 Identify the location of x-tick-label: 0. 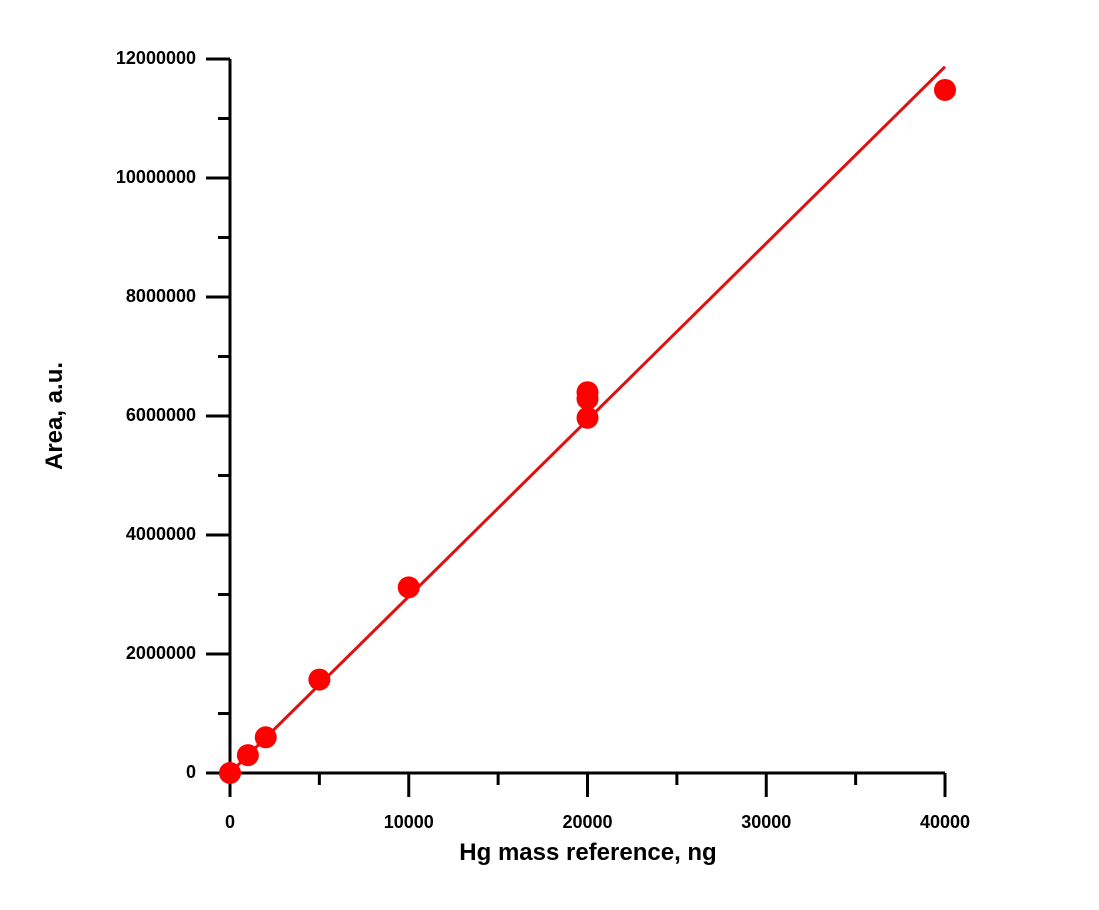
(230, 822).